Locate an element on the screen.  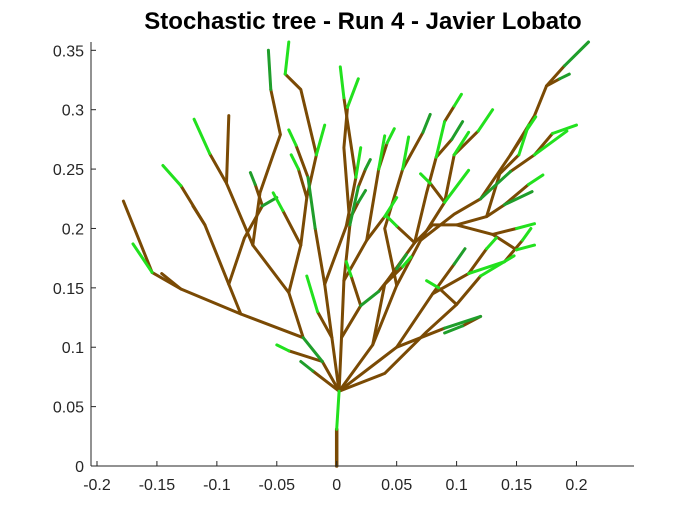
x-tick-label: -0.1 is located at coordinates (217, 485).